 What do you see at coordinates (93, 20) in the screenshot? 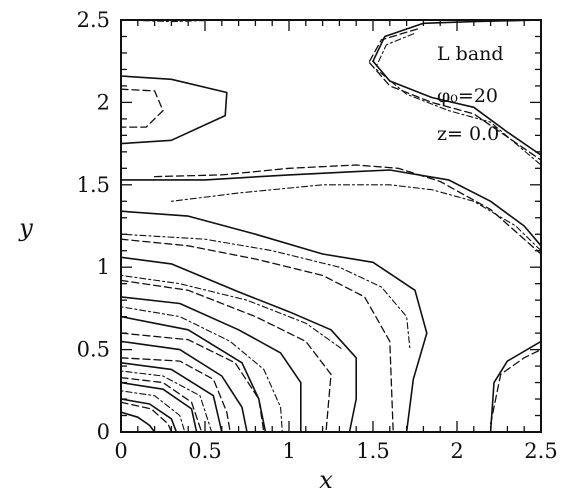
I see `y-tick-label: 2.5` at bounding box center [93, 20].